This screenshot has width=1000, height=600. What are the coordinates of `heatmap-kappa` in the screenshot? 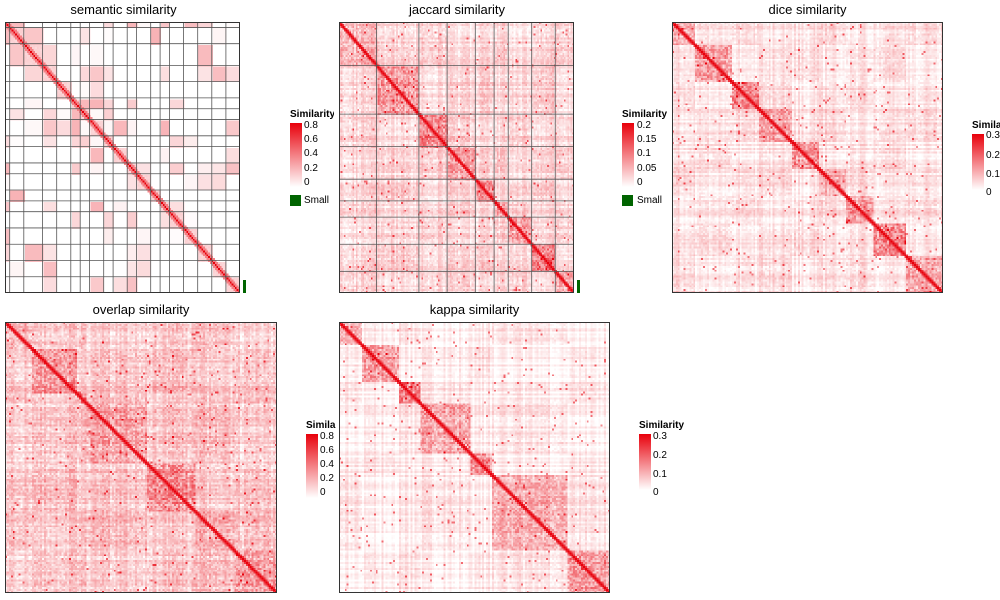 It's located at (474, 457).